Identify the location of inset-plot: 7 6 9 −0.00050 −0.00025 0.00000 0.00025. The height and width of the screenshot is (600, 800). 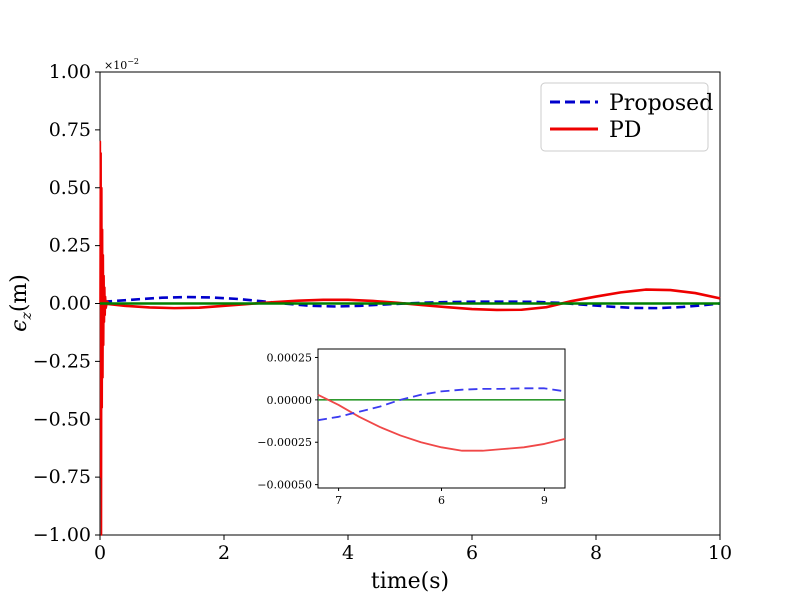
(411, 427).